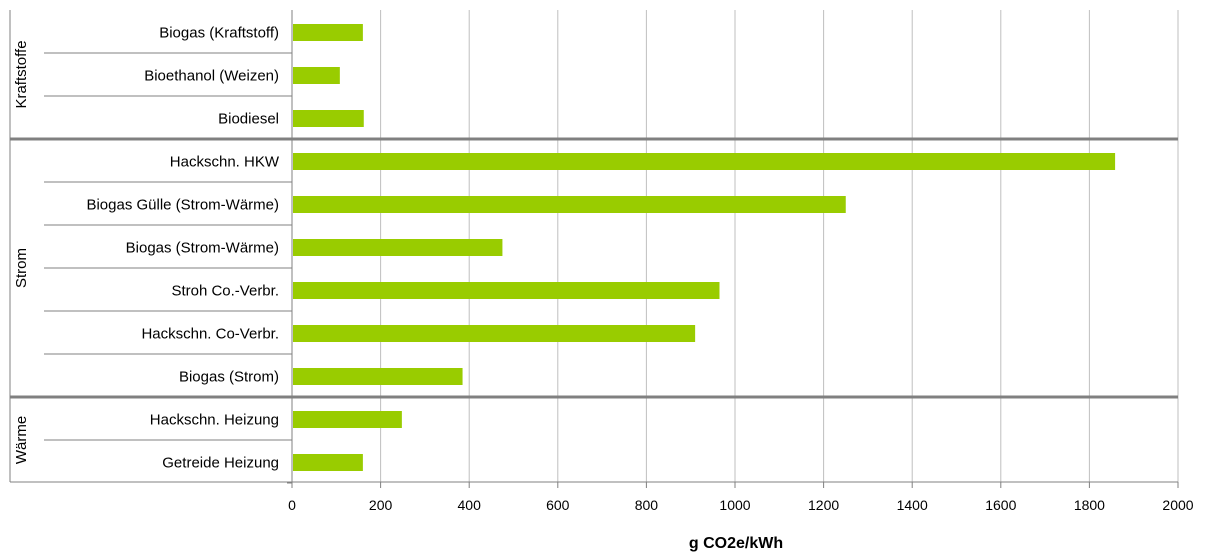 Image resolution: width=1209 pixels, height=560 pixels. Describe the element at coordinates (736, 543) in the screenshot. I see `x-axis-title: g CO2e/kWh` at that location.